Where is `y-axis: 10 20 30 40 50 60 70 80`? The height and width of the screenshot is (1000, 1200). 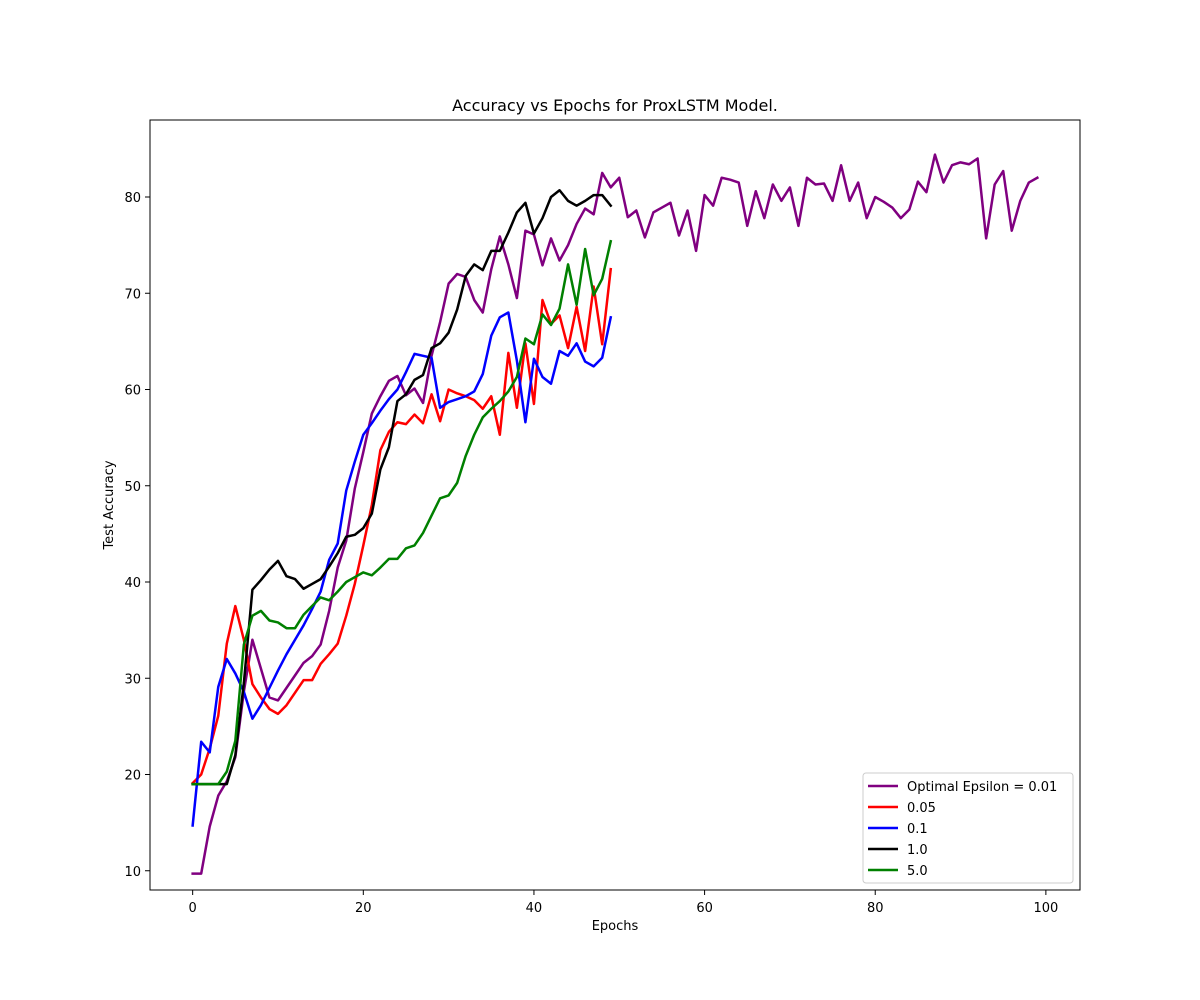
y-axis: 10 20 30 40 50 60 70 80 is located at coordinates (137, 535).